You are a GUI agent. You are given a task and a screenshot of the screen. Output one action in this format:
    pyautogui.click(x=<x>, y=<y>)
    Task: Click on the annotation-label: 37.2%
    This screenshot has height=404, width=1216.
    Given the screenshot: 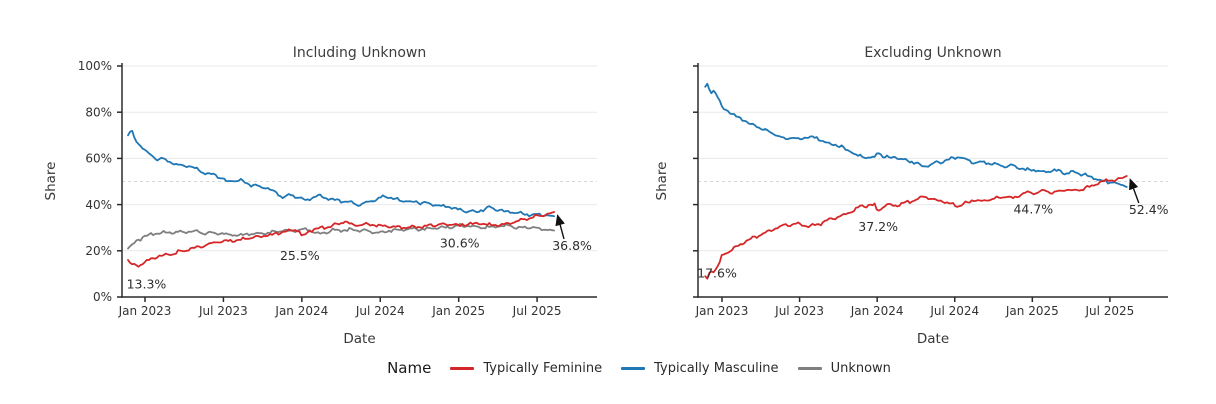 What is the action you would take?
    pyautogui.click(x=878, y=226)
    